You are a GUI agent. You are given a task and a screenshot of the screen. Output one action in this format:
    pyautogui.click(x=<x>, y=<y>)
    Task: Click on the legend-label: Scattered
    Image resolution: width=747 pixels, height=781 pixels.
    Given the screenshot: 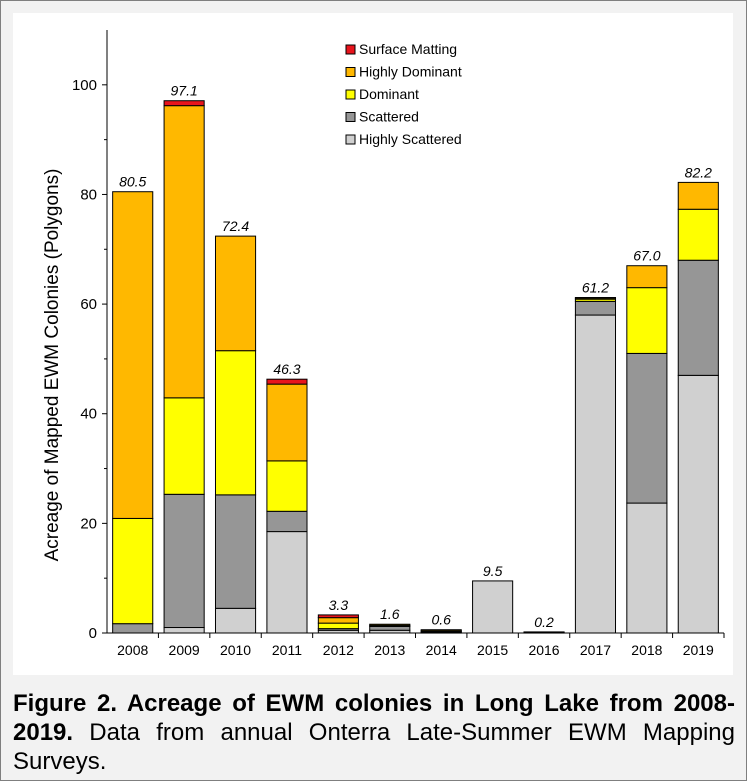 What is the action you would take?
    pyautogui.click(x=389, y=117)
    